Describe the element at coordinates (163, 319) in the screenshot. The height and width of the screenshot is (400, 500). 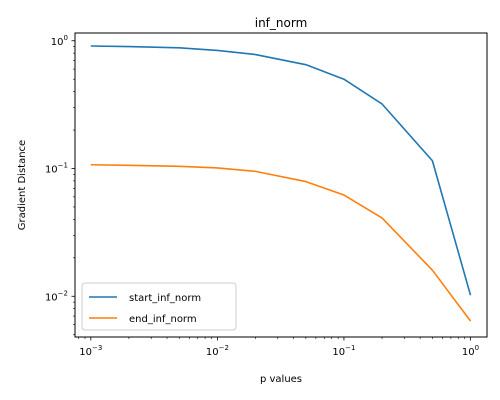
I see `legend-label-end-inf-norm: end_inf_norm` at that location.